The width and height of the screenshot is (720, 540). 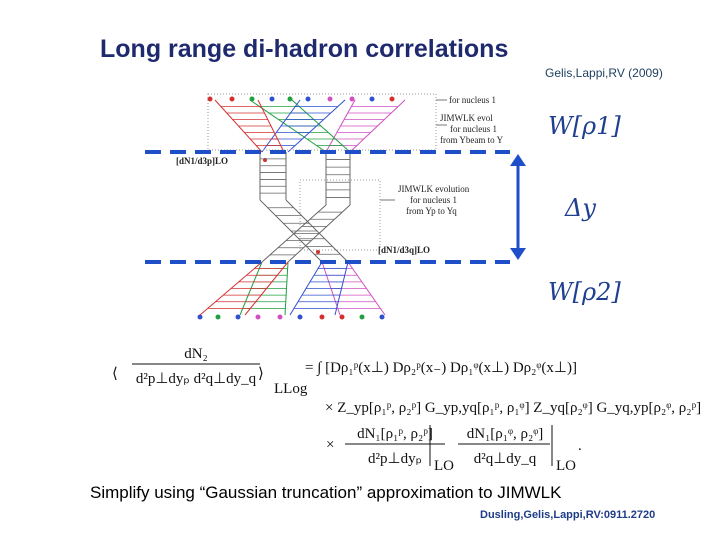 I want to click on times: ×, so click(x=330, y=445).